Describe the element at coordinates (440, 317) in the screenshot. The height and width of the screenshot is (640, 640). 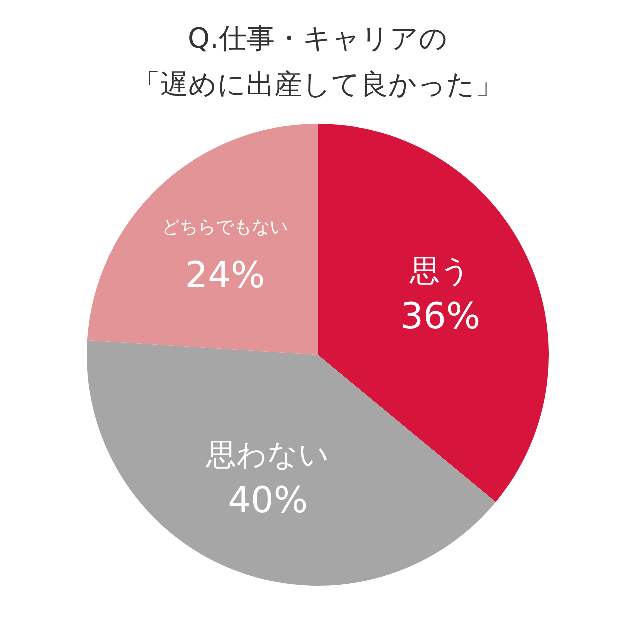
I see `data-label: 36%` at that location.